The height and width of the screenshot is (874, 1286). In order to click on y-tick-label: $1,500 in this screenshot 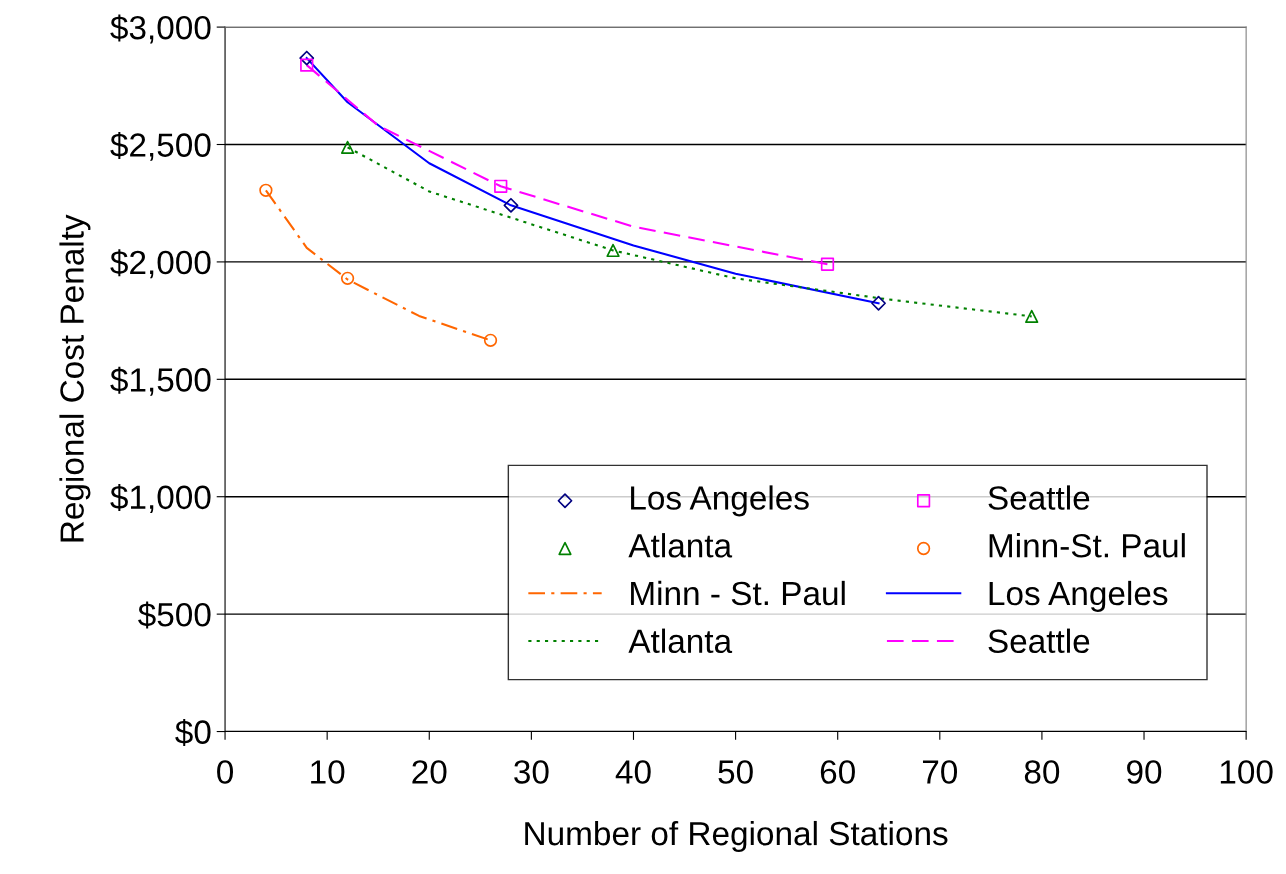, I will do `click(160, 381)`.